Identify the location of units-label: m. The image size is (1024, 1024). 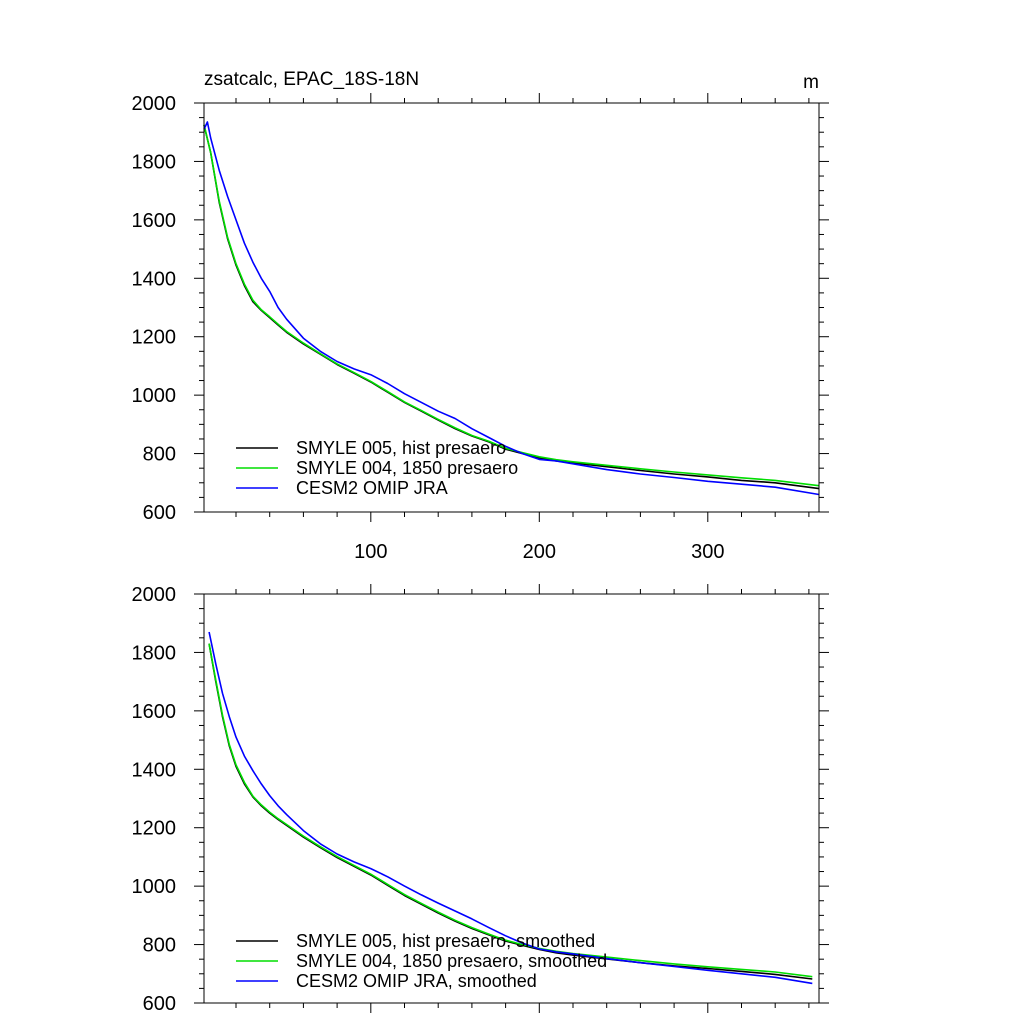
(811, 82).